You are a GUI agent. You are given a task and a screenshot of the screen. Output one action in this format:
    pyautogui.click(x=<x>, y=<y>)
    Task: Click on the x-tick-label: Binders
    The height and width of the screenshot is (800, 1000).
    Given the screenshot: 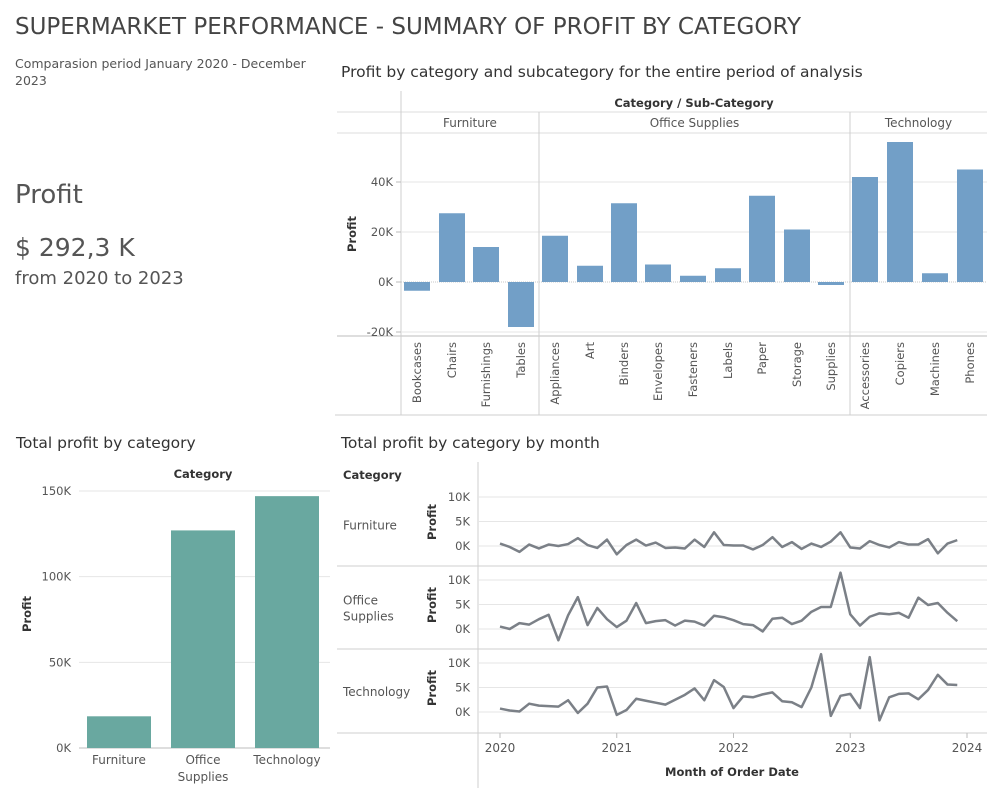 What is the action you would take?
    pyautogui.click(x=624, y=363)
    